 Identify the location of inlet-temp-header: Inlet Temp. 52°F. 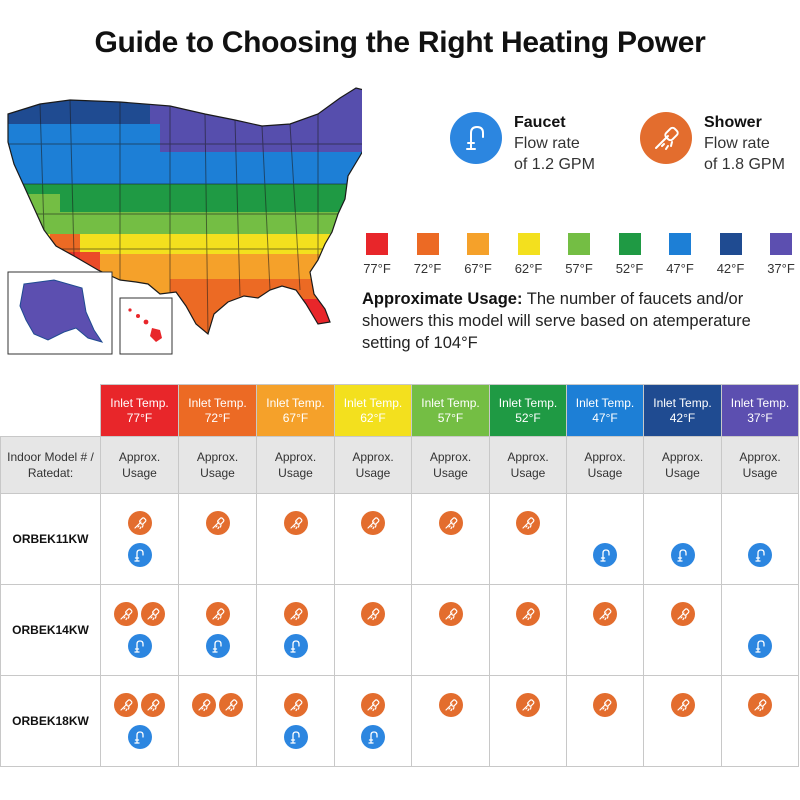
(528, 410).